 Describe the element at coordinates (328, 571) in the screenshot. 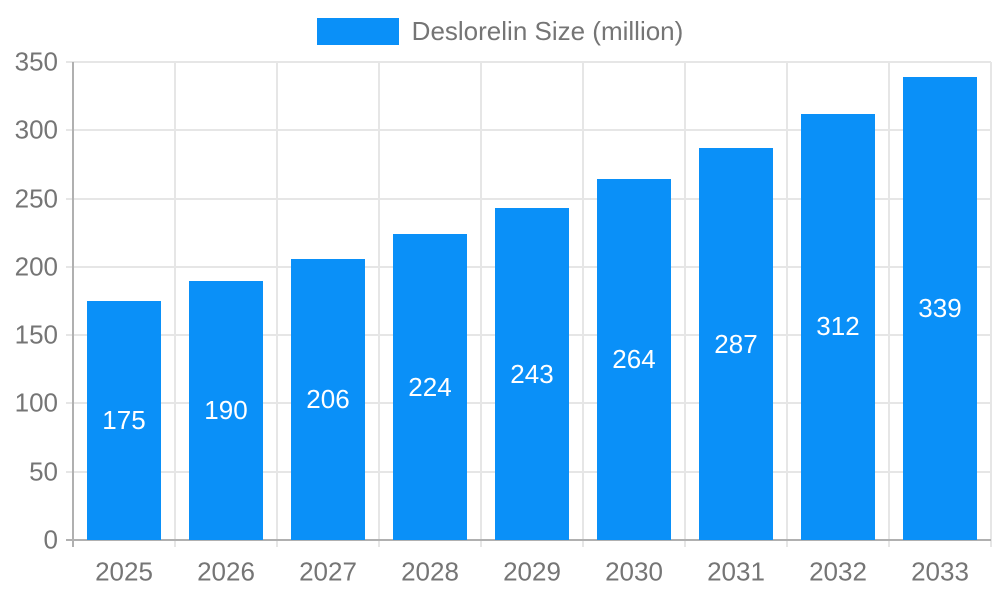

I see `x-axis-category-label: 2027` at that location.